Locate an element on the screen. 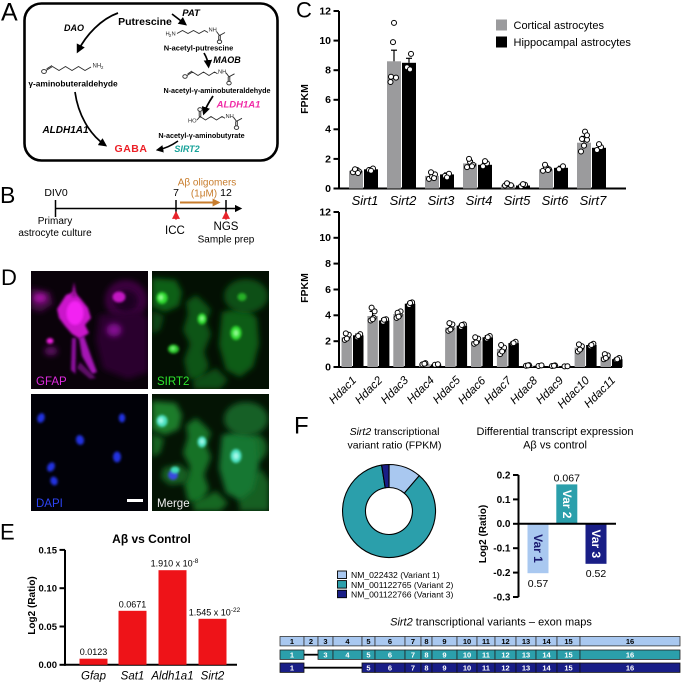 The width and height of the screenshot is (685, 687). svg-text: 0.067 is located at coordinates (567, 479).